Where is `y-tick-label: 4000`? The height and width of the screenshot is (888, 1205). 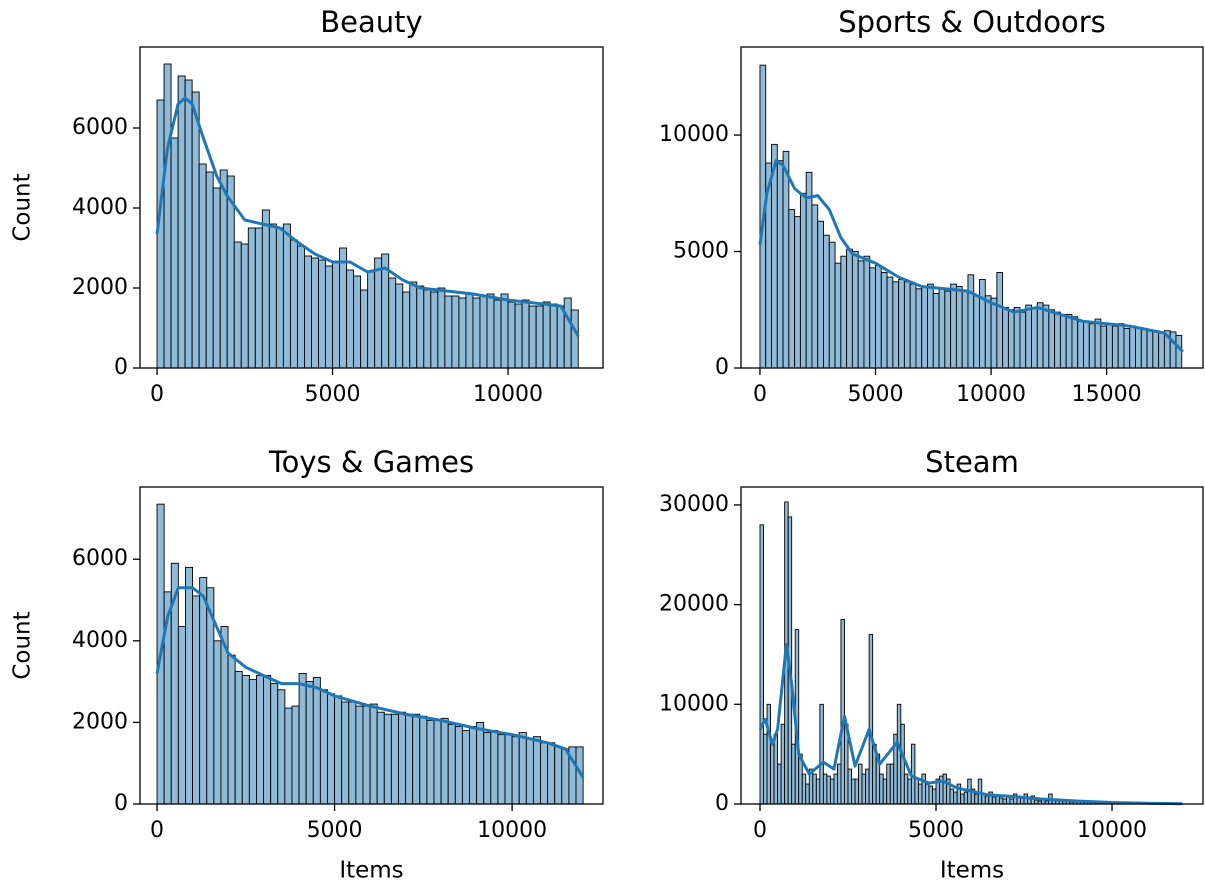 y-tick-label: 4000 is located at coordinates (100, 640).